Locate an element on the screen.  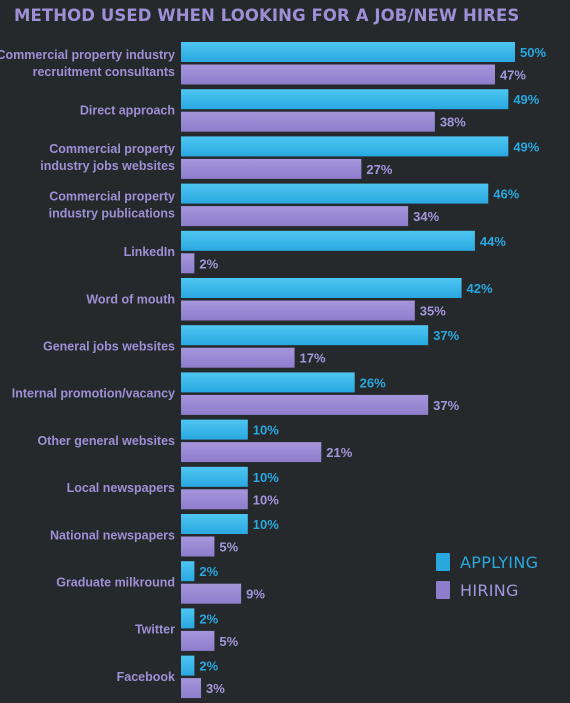
value-label-applying-graduate-milkround: 2% is located at coordinates (208, 571).